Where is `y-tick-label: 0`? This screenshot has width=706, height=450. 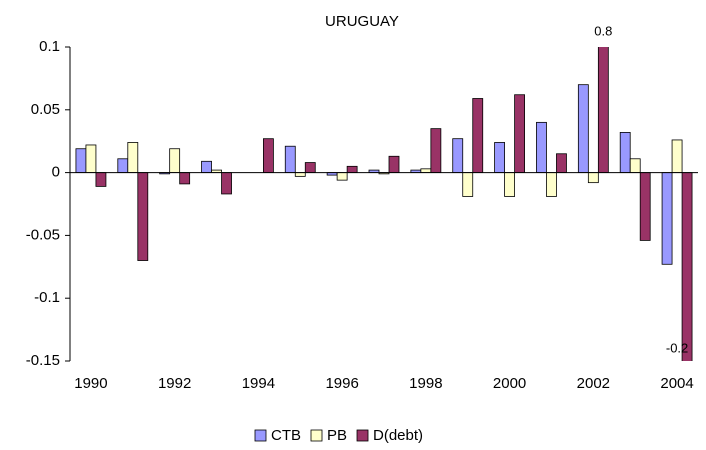 y-tick-label: 0 is located at coordinates (56, 172).